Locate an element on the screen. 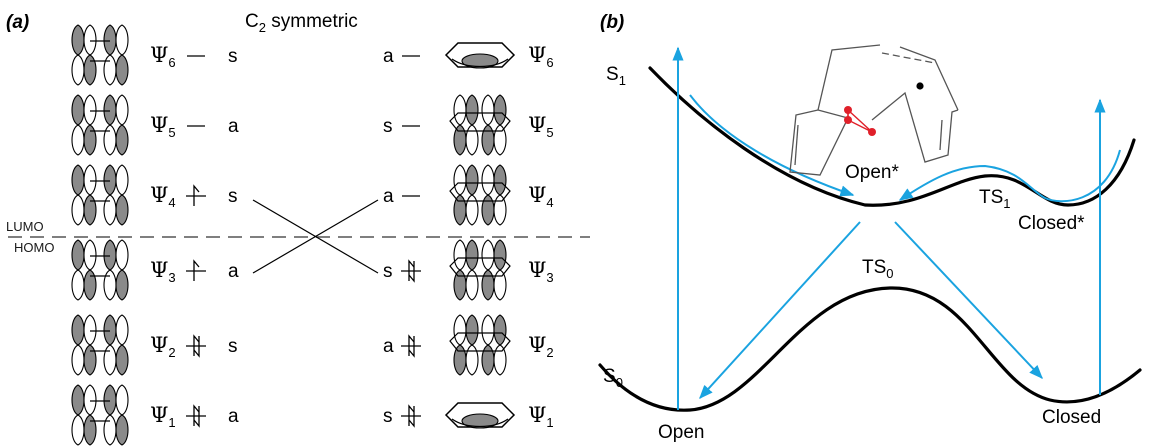 This screenshot has height=448, width=1151. right-psi-label-6: Ψ6 is located at coordinates (541, 56).